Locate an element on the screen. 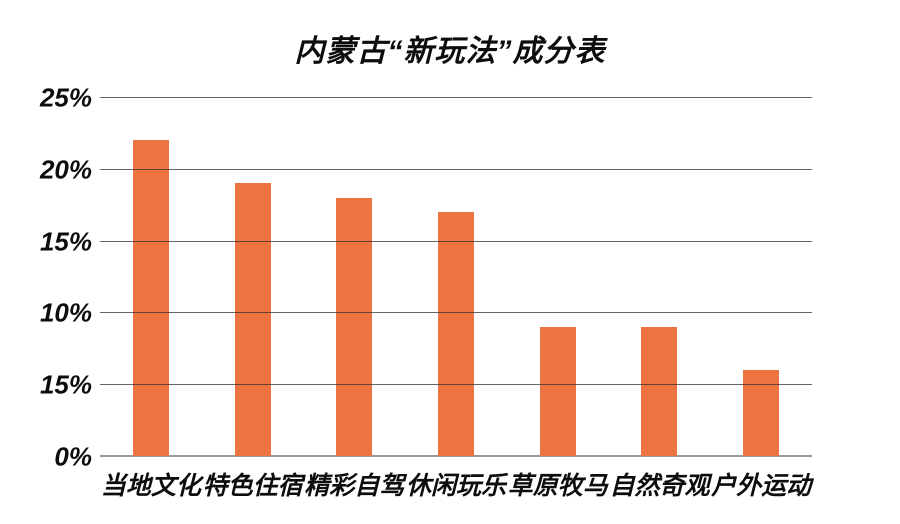  baseline is located at coordinates (456, 456).